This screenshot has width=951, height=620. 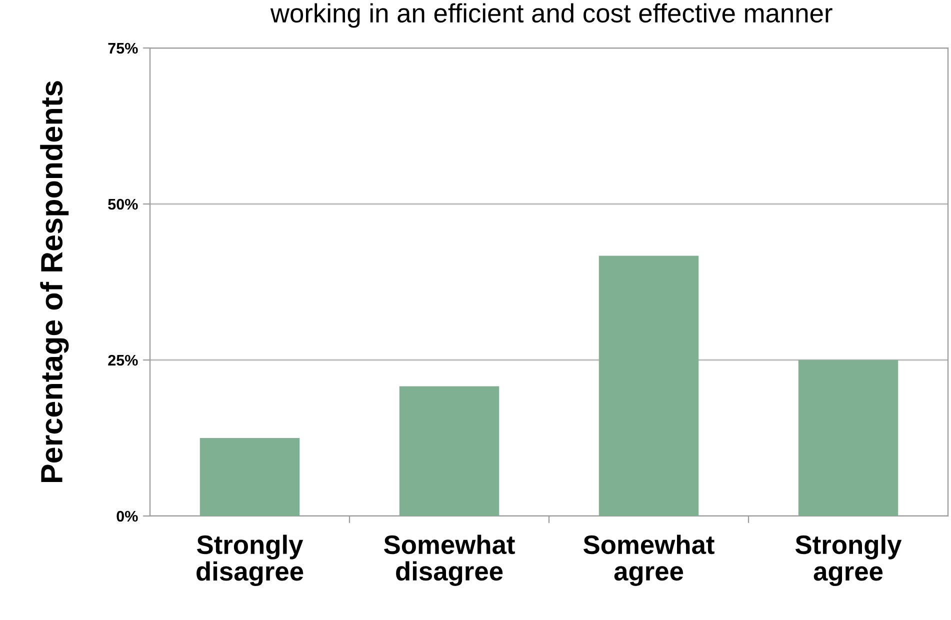 I want to click on chart-title: working in an efficient and cost effective manner, so click(x=551, y=15).